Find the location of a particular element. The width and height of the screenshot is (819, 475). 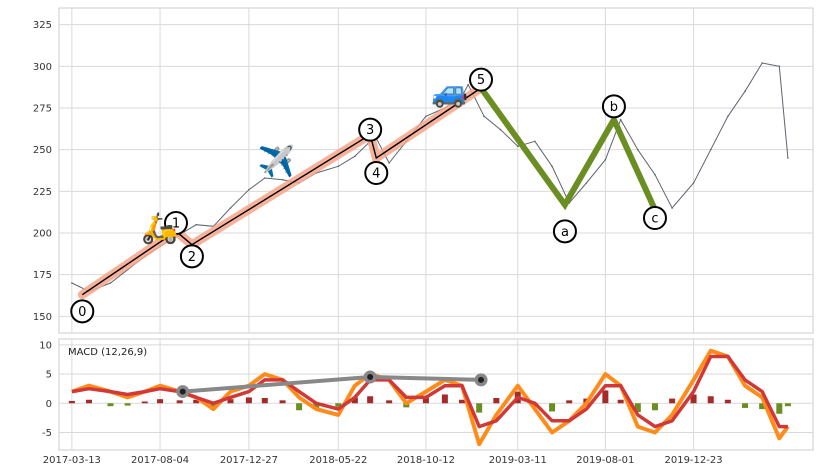

price-y-tick-label: 150 is located at coordinates (42, 317).